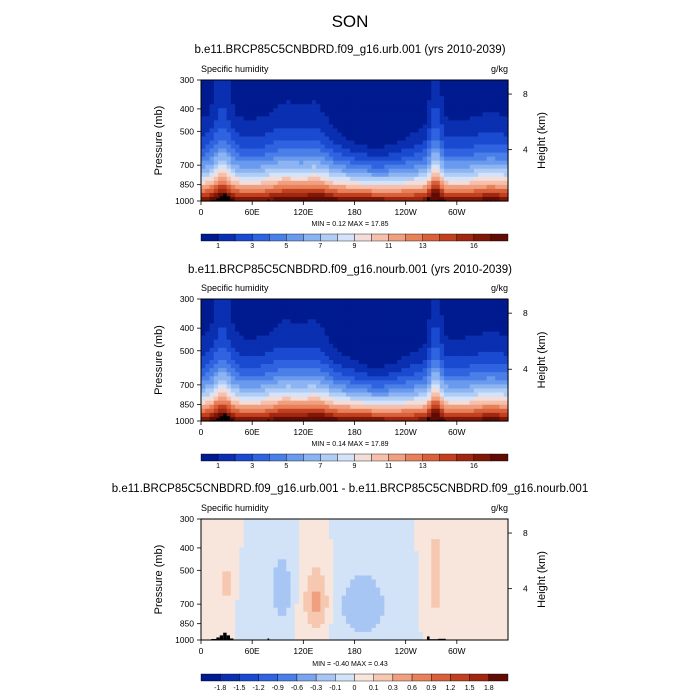 The width and height of the screenshot is (700, 700). Describe the element at coordinates (406, 212) in the screenshot. I see `lon-tick-label: 120W` at that location.